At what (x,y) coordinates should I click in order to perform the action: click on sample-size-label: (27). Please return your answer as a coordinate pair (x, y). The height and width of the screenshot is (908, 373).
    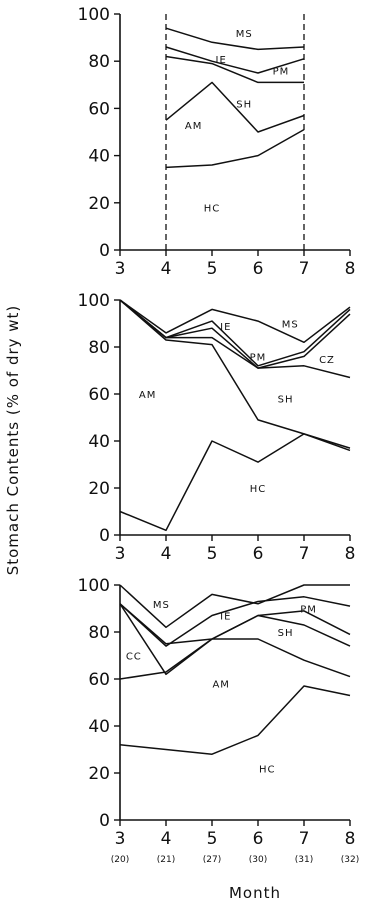
    Looking at the image, I should click on (212, 860).